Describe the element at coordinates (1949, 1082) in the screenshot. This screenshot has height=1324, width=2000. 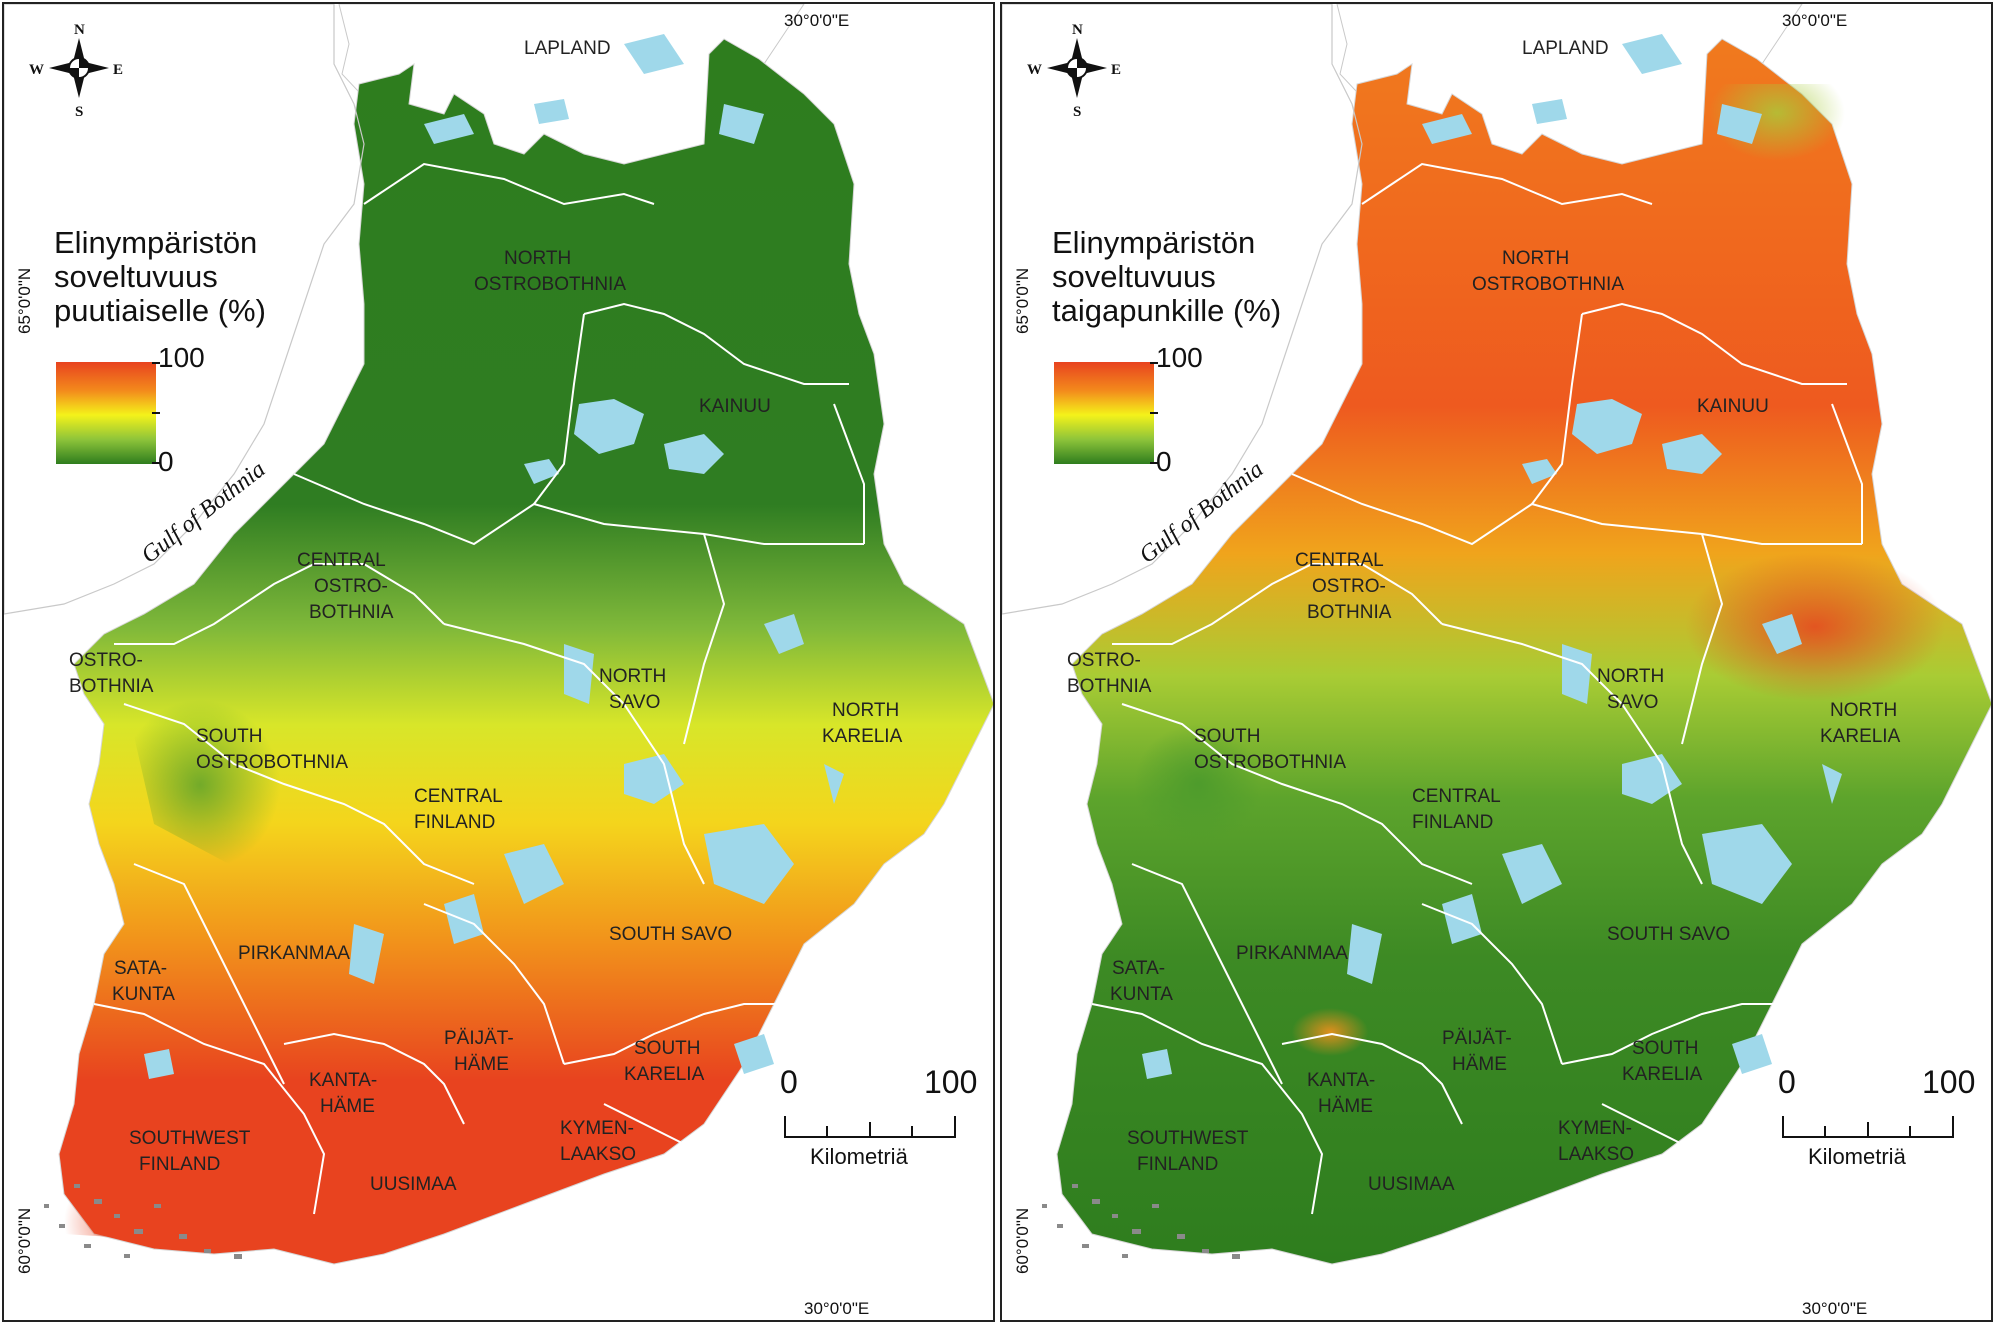
I see `scale-max-label: 100` at that location.